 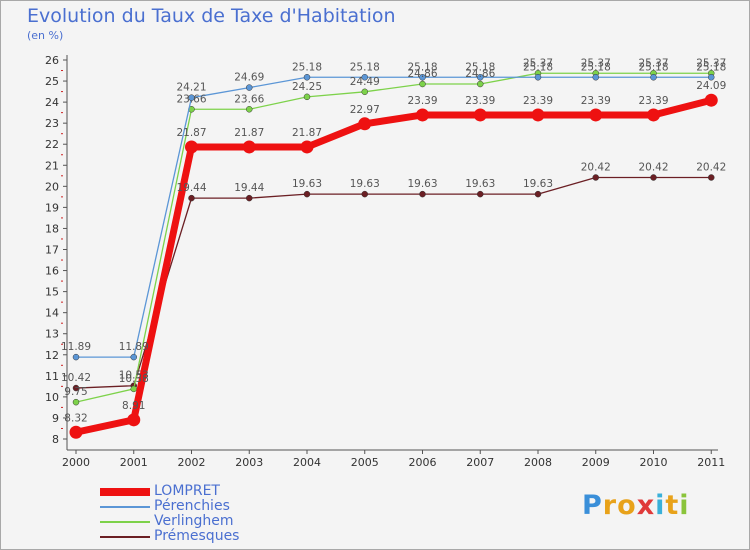 I want to click on y-tick-label: 16, so click(x=52, y=271).